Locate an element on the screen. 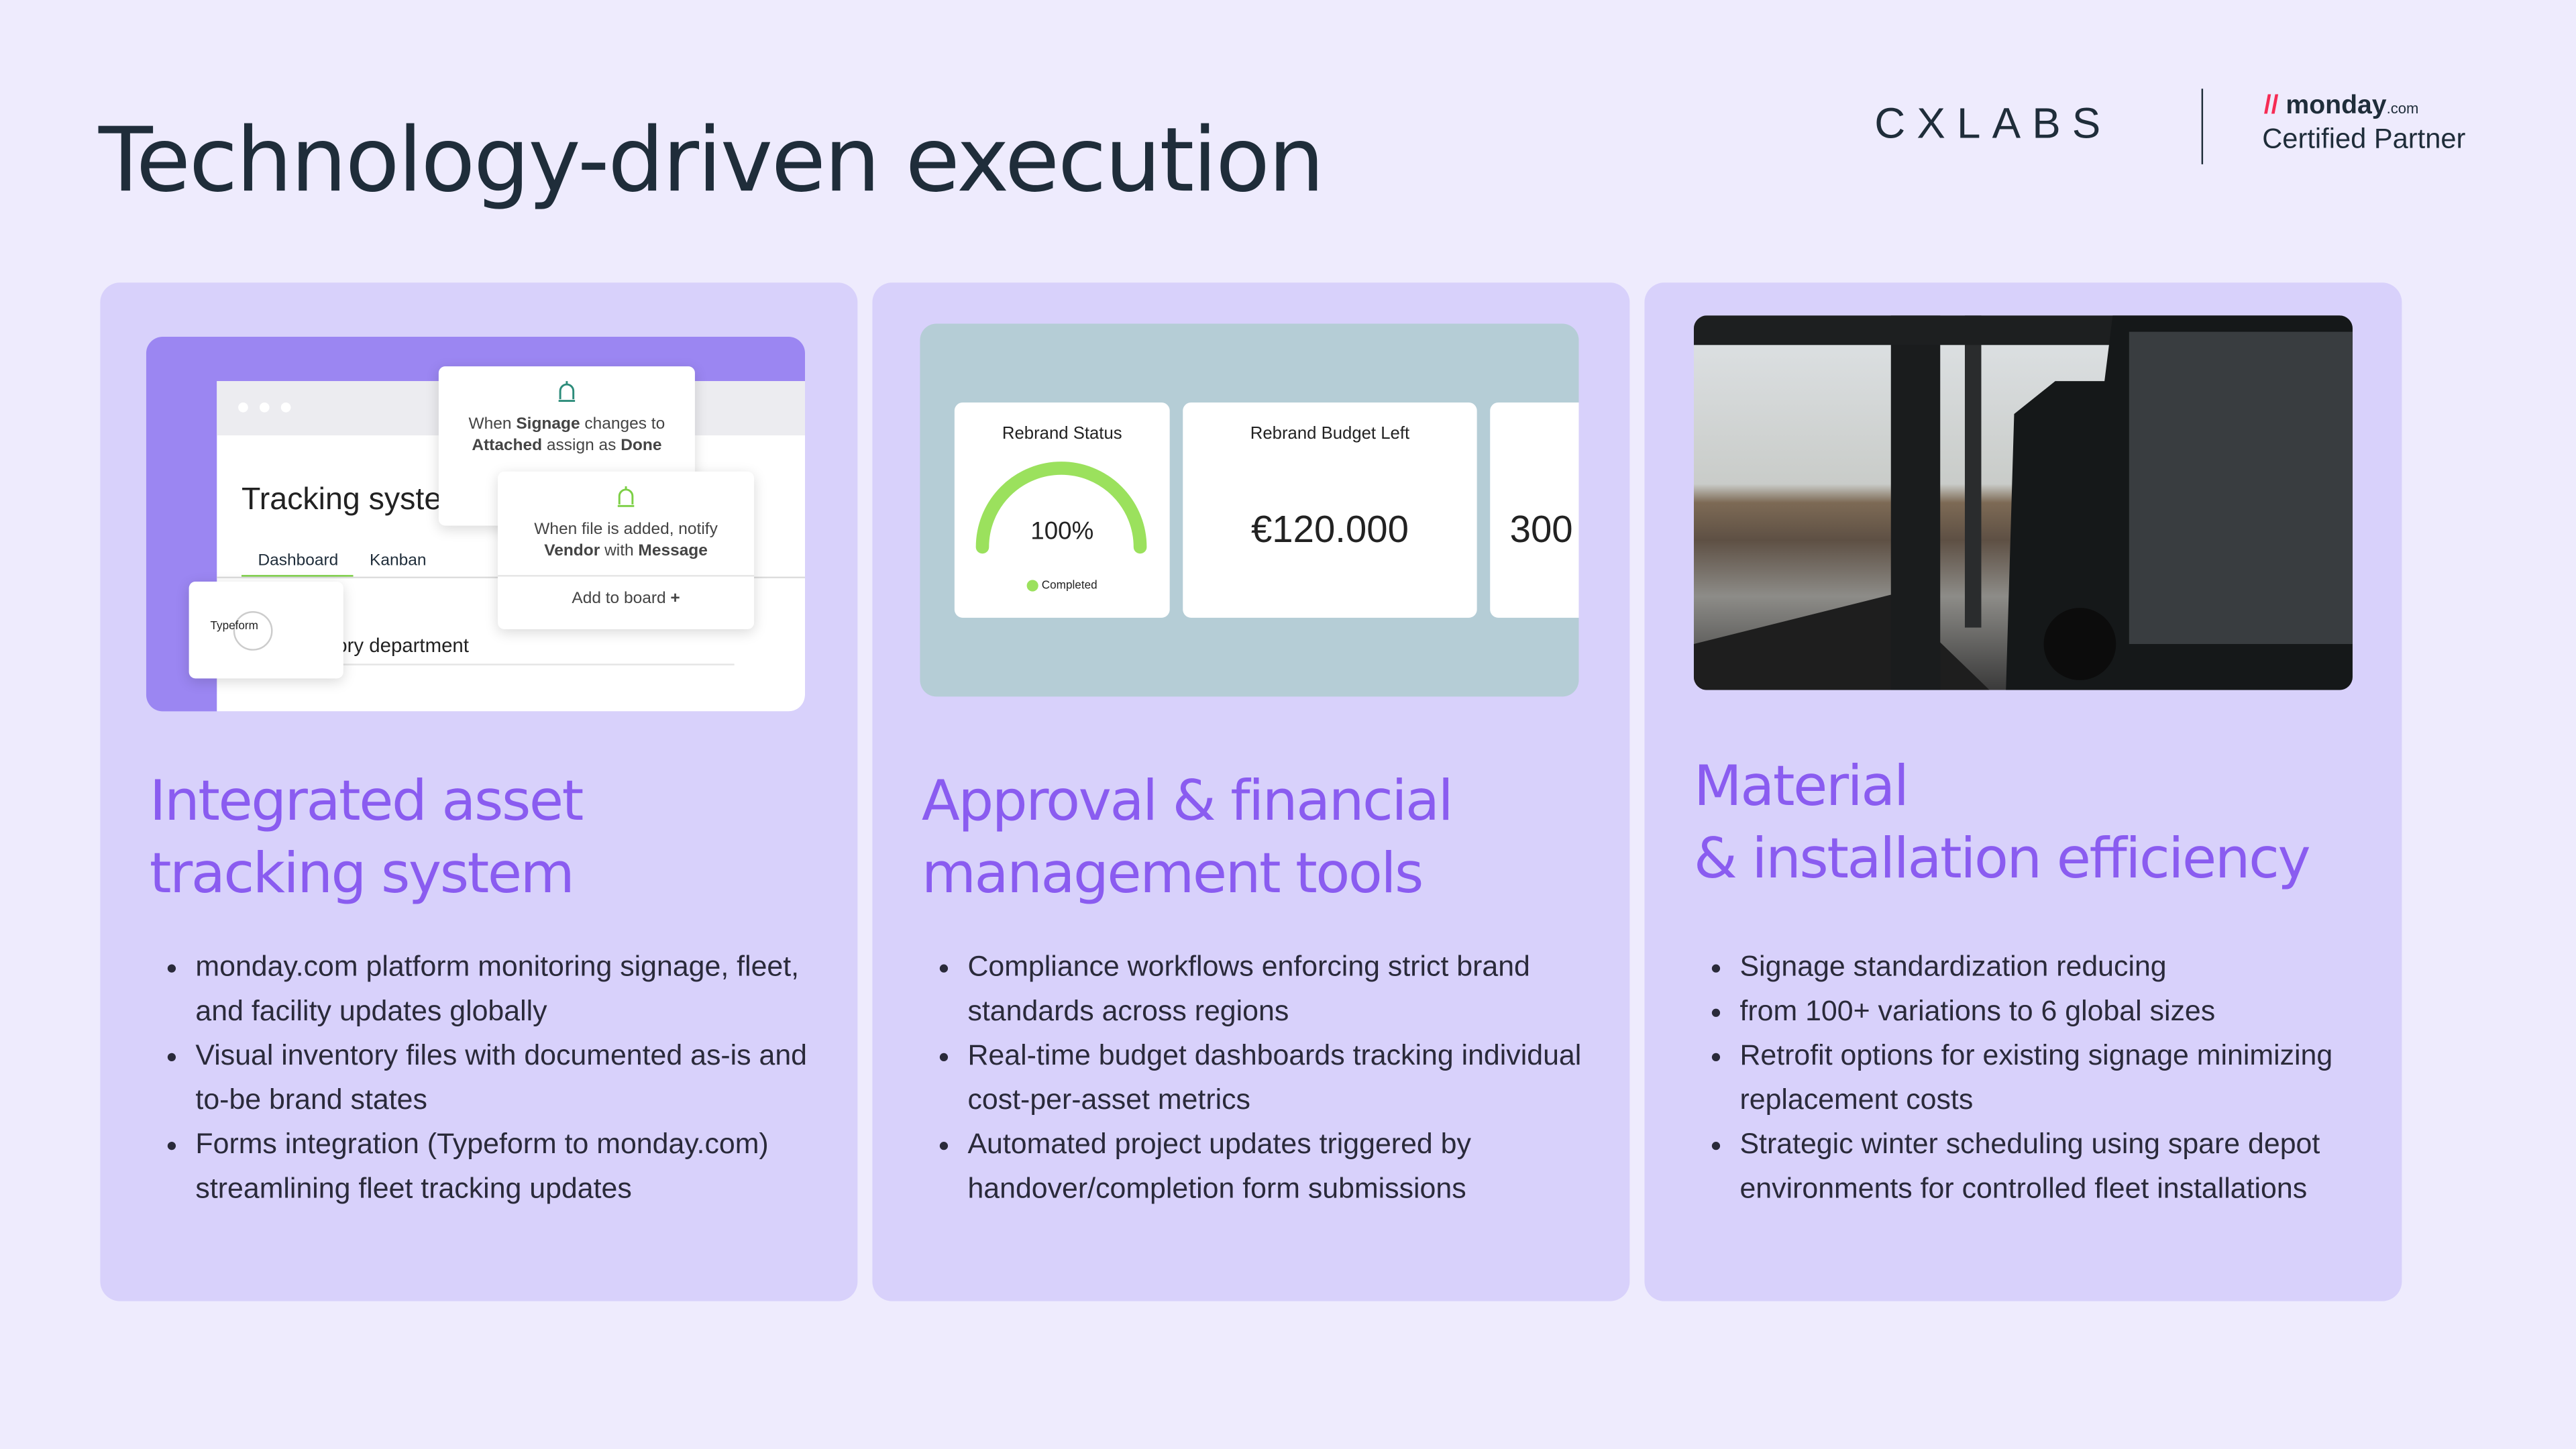 The width and height of the screenshot is (2576, 1449). card-title: Integrated asset tracking system is located at coordinates (366, 837).